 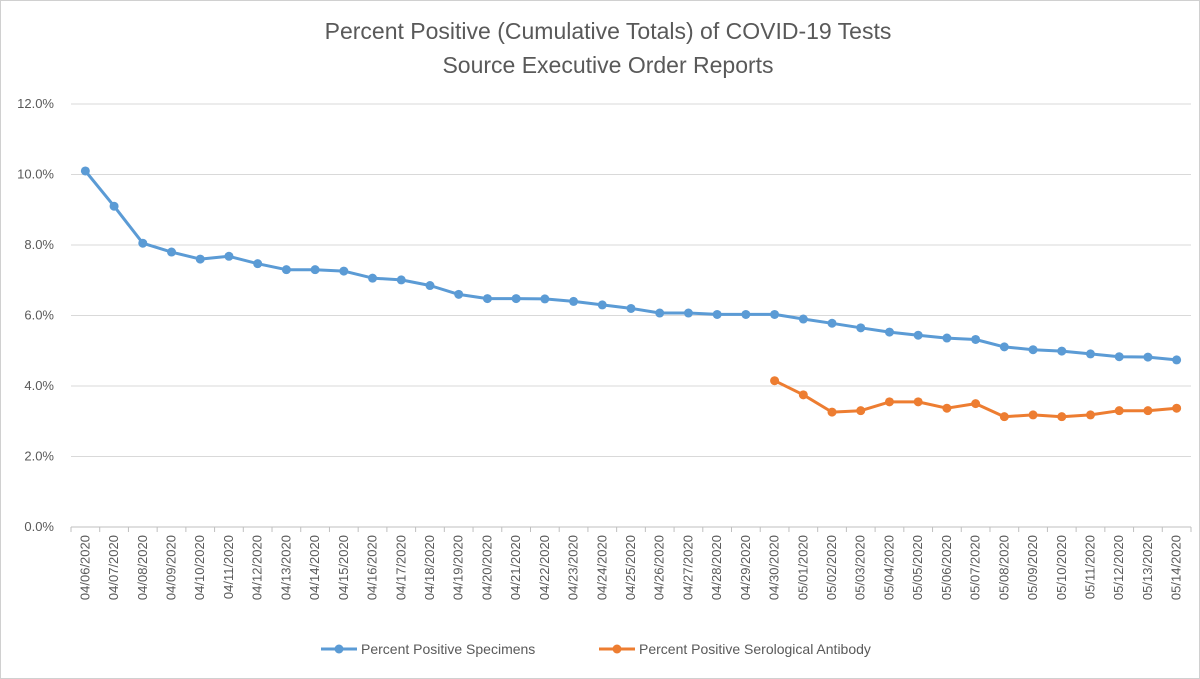 What do you see at coordinates (199, 567) in the screenshot?
I see `x-tick-label: 04/10/2020` at bounding box center [199, 567].